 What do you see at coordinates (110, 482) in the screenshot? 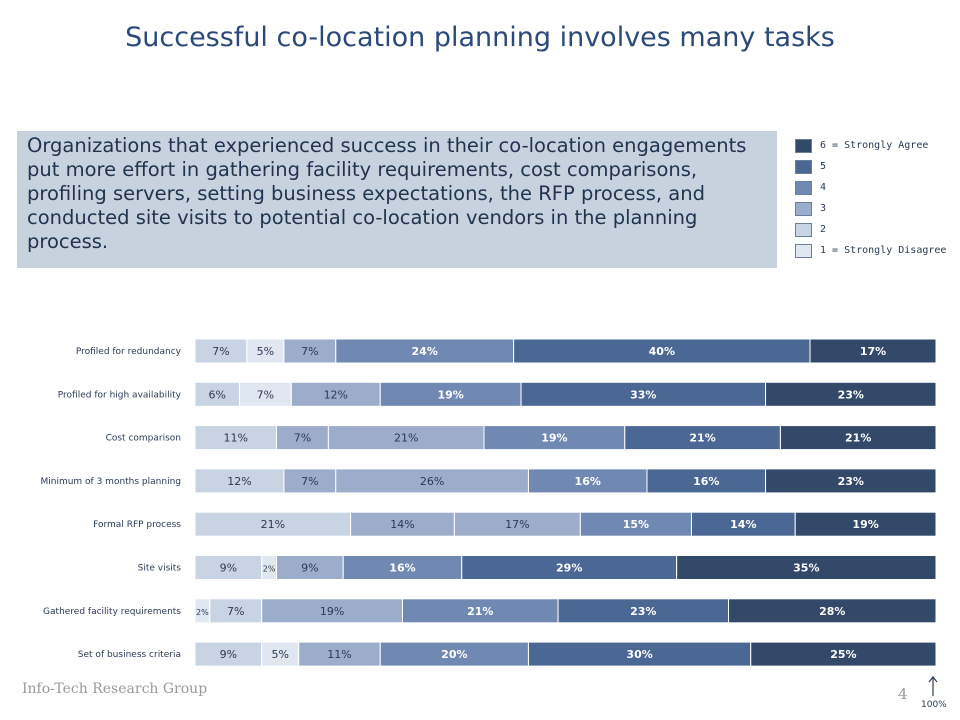
I see `category-label: Minimum of 3 months planning` at bounding box center [110, 482].